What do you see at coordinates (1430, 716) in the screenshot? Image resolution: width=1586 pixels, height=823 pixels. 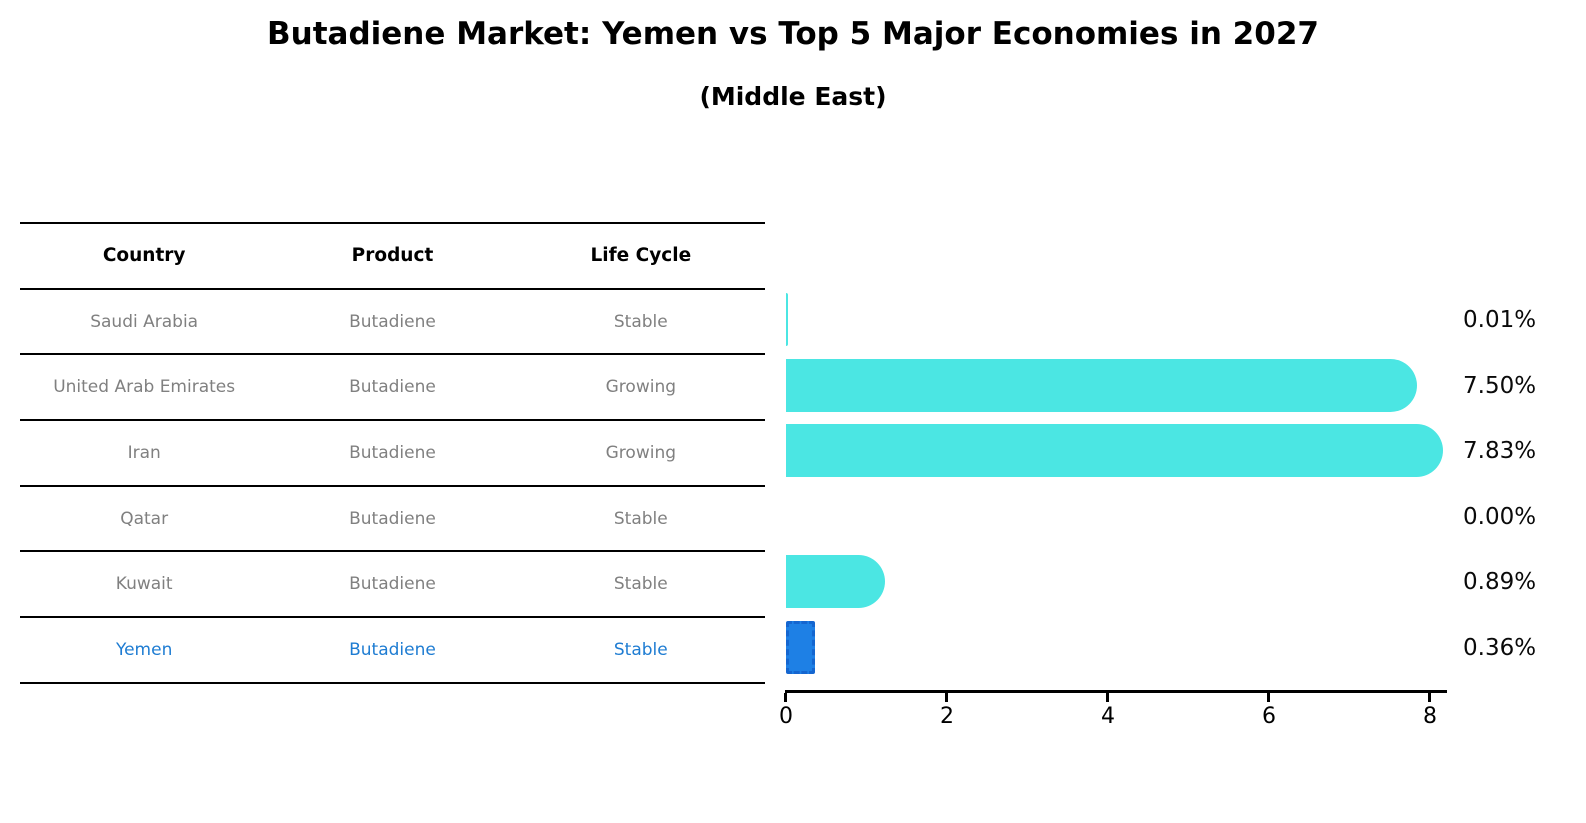 I see `x-axis-tick-label: 8` at bounding box center [1430, 716].